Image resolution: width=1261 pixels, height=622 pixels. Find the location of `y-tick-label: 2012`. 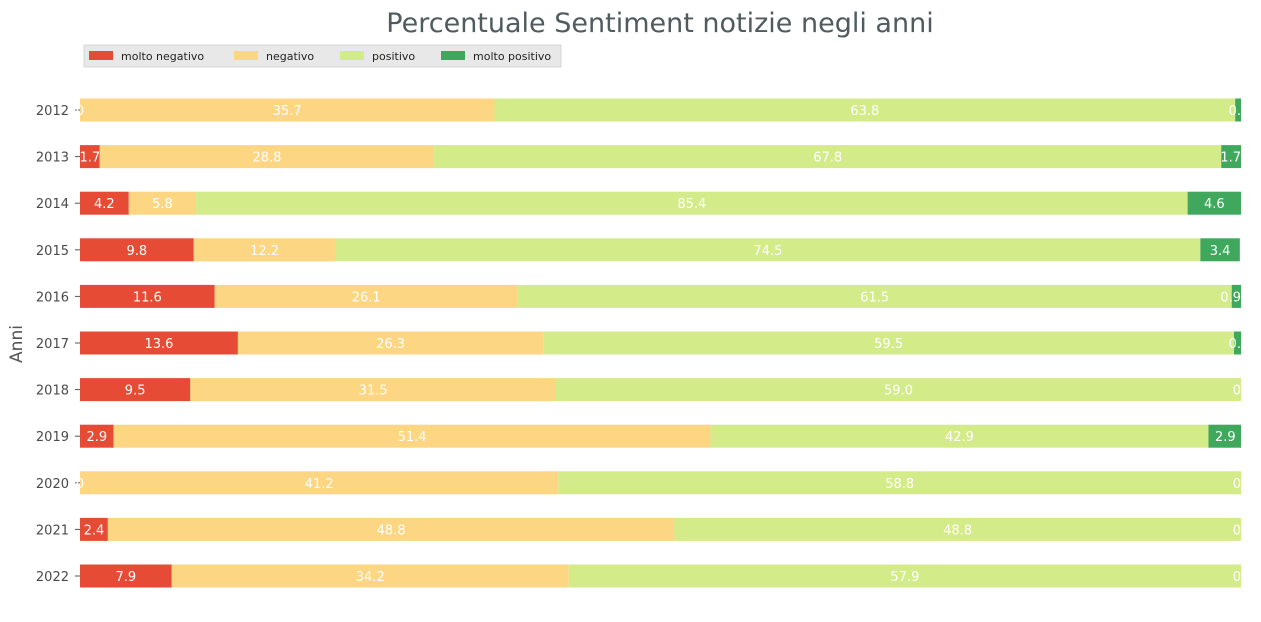

y-tick-label: 2012 is located at coordinates (52, 111).